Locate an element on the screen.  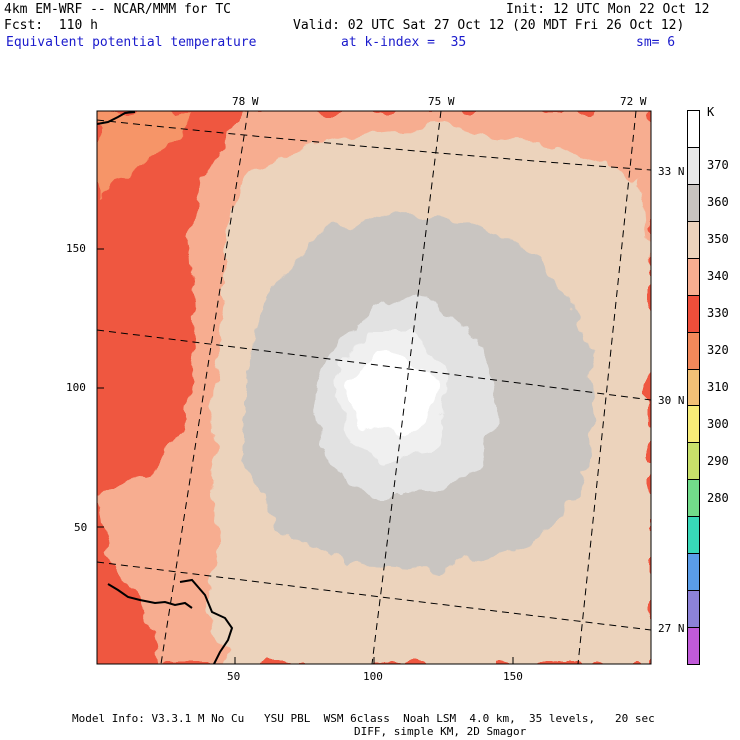
colorbar-label: 320 is located at coordinates (718, 350).